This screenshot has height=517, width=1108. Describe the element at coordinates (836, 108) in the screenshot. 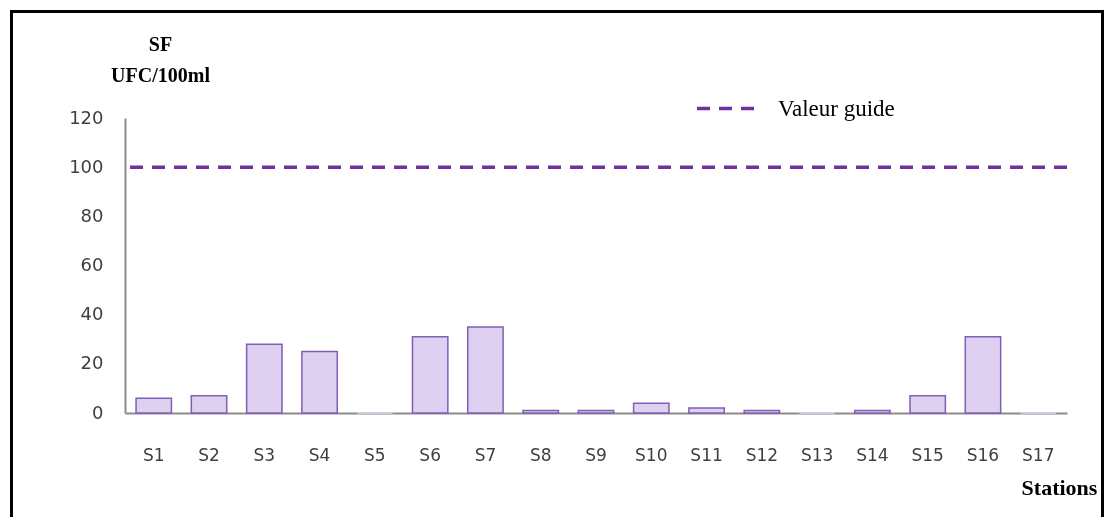

I see `legend-label: Valeur guide` at that location.